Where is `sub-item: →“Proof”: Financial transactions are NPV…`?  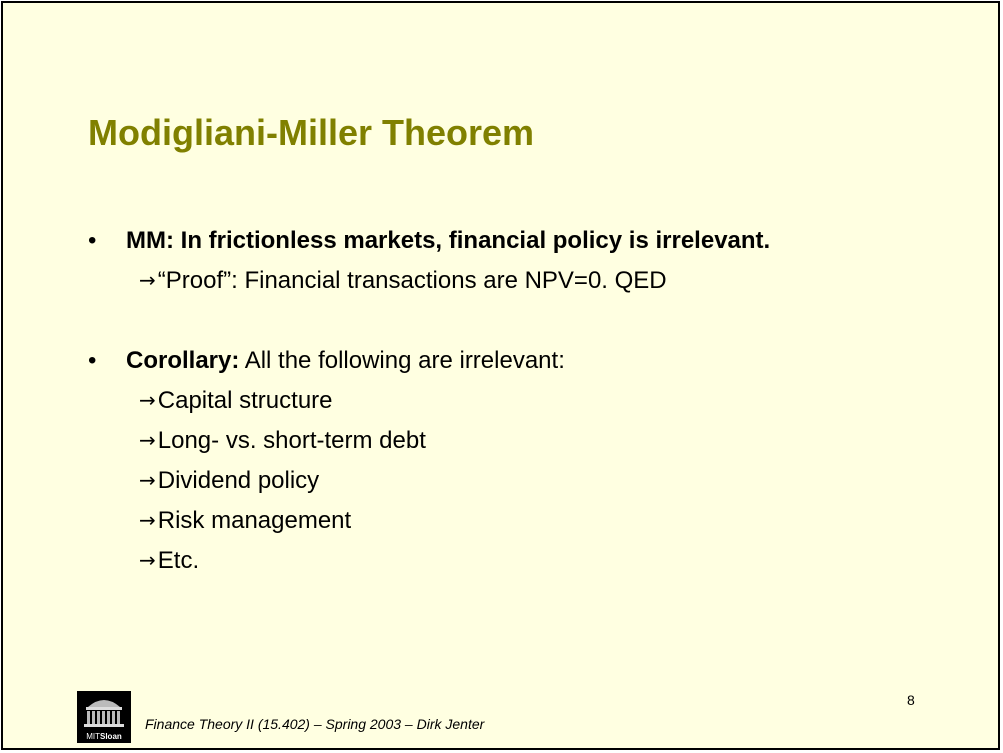 sub-item: →“Proof”: Financial transactions are NPV… is located at coordinates (403, 281).